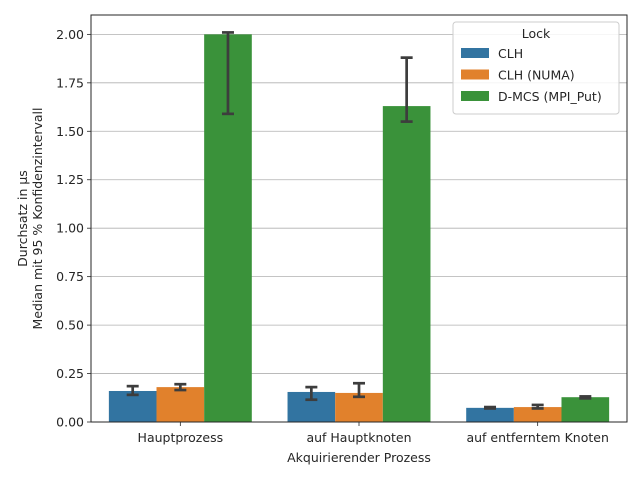 The width and height of the screenshot is (640, 480). Describe the element at coordinates (70, 82) in the screenshot. I see `y-tick-label: 1.75` at that location.